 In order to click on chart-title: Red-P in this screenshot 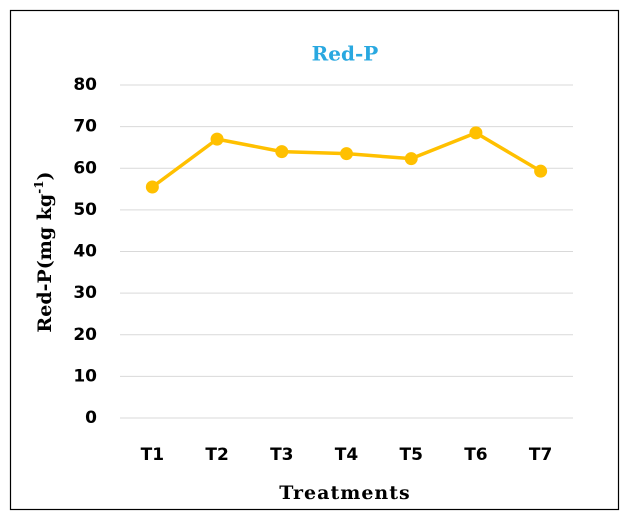, I will do `click(345, 54)`.